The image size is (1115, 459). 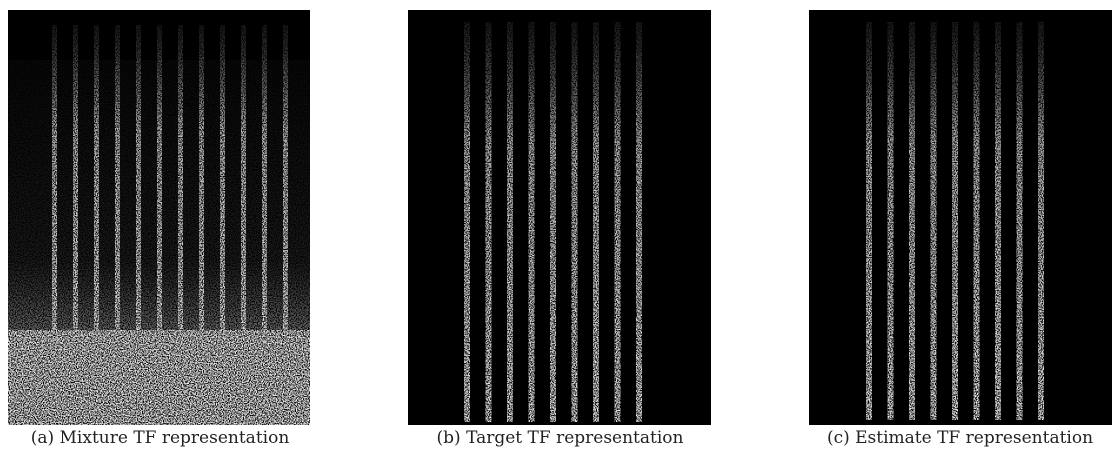 What do you see at coordinates (160, 438) in the screenshot?
I see `caption: (a) Mixture TF representation` at bounding box center [160, 438].